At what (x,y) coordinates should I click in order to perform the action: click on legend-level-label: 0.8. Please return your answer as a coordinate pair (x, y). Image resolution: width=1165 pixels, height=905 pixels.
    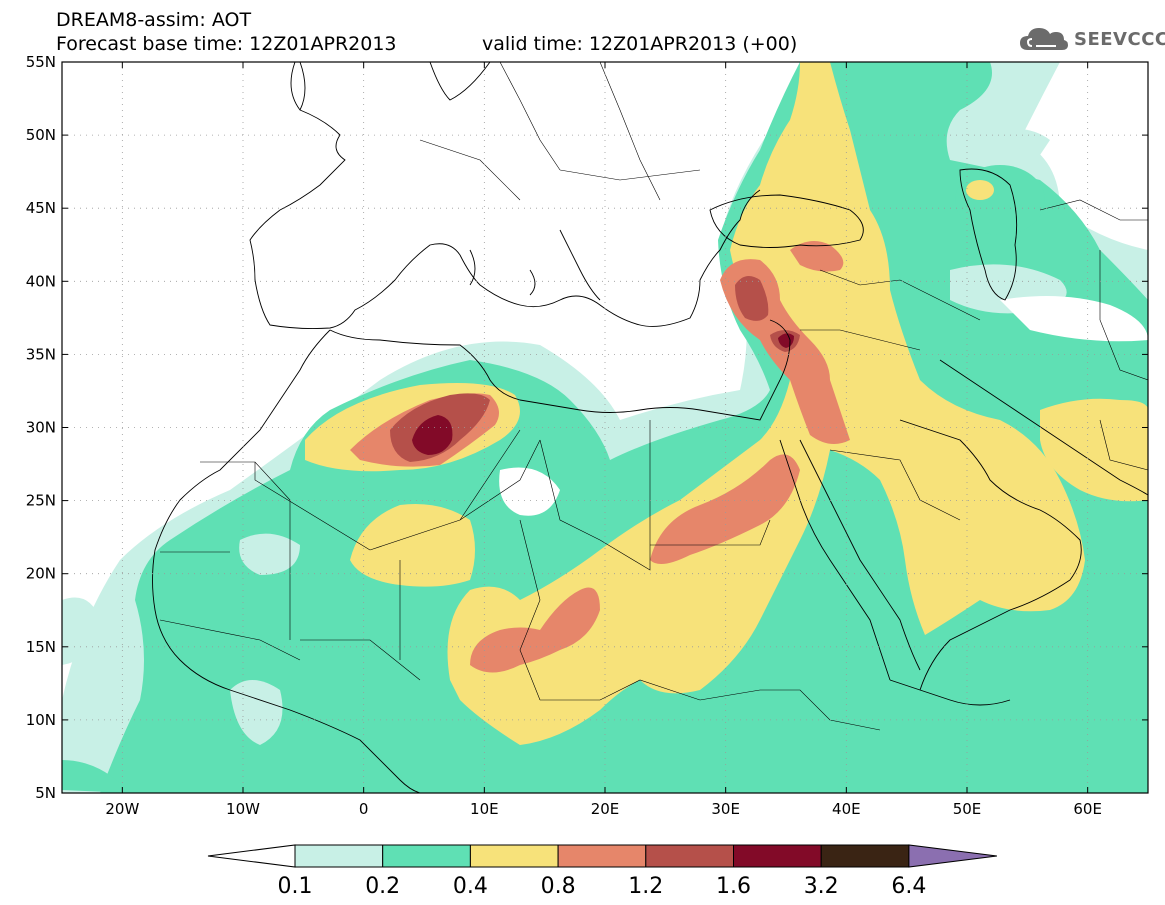
    Looking at the image, I should click on (558, 886).